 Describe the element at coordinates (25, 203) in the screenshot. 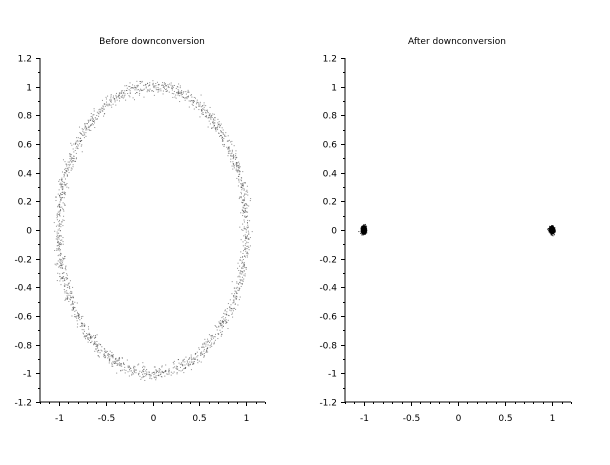

I see `y-tick-label: 0.2` at that location.